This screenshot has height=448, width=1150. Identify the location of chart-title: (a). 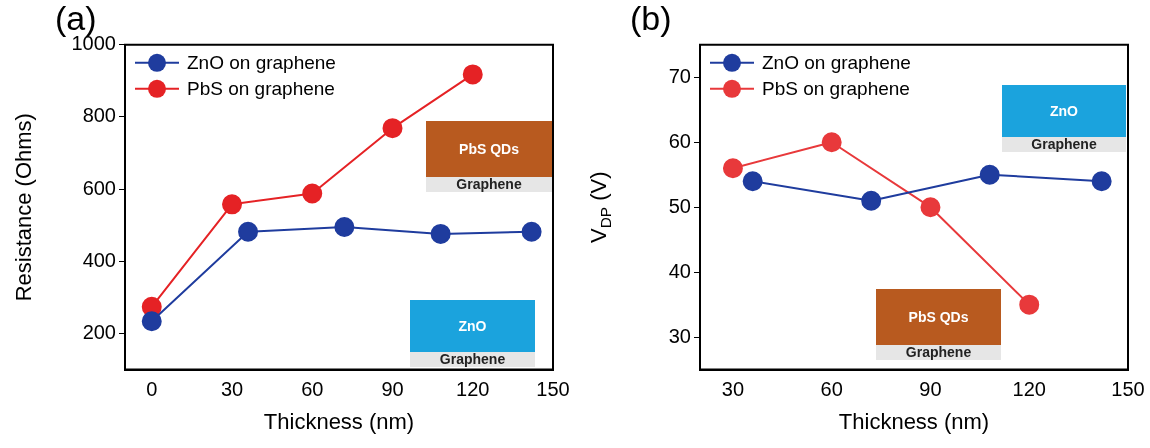
(76, 18).